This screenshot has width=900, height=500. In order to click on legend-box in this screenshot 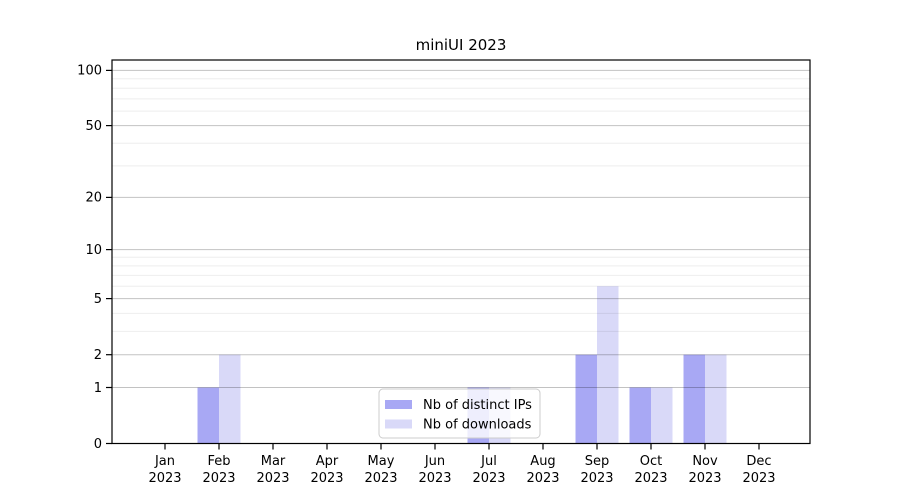, I will do `click(459, 413)`.